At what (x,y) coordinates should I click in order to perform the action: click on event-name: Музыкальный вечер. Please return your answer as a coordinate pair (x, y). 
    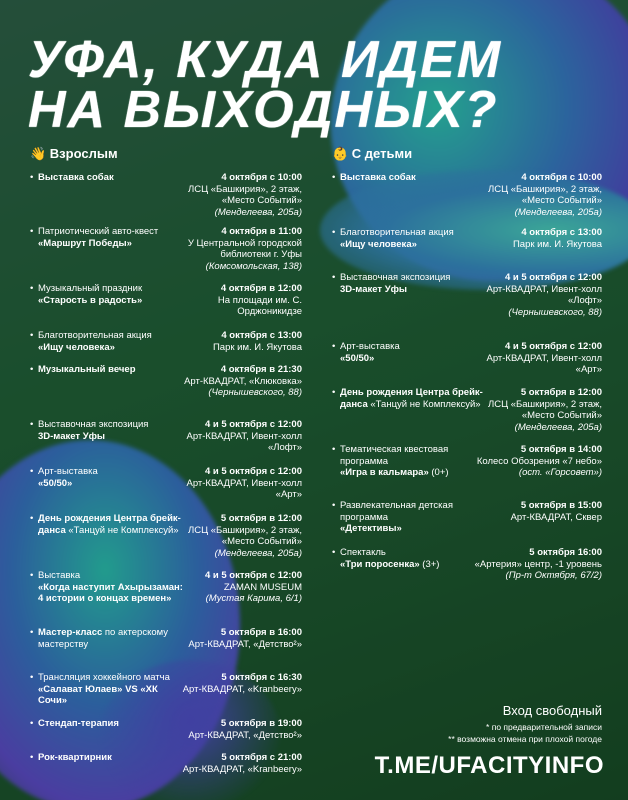
    Looking at the image, I should click on (109, 370).